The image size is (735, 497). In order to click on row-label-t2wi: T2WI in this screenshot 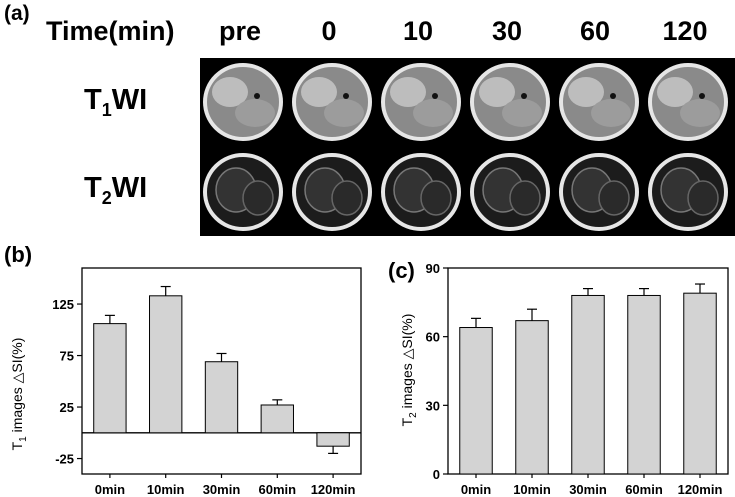, I will do `click(116, 190)`.